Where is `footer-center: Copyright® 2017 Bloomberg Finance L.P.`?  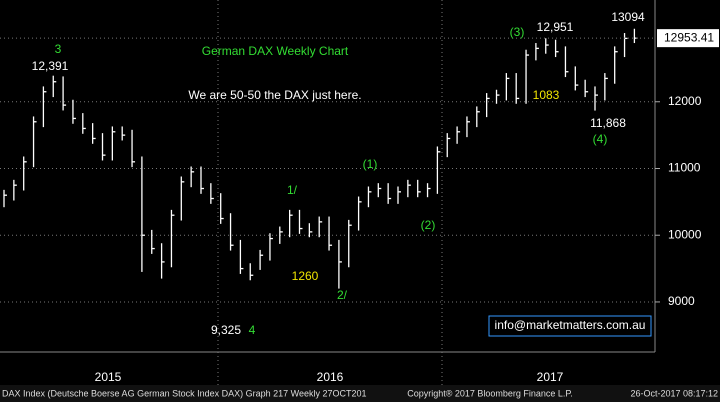
footer-center: Copyright® 2017 Bloomberg Finance L.P. is located at coordinates (490, 393).